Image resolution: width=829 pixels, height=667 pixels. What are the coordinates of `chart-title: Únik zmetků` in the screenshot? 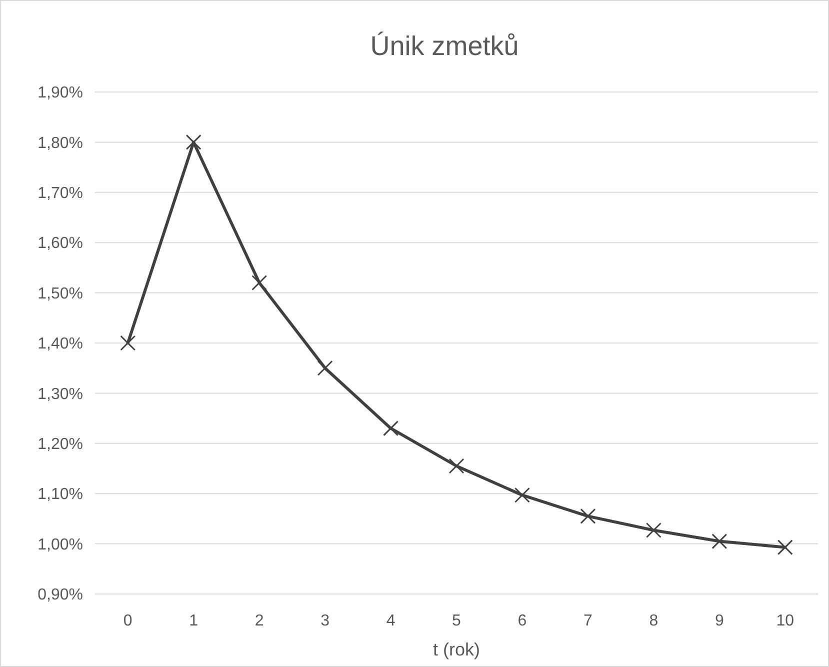 It's located at (444, 46).